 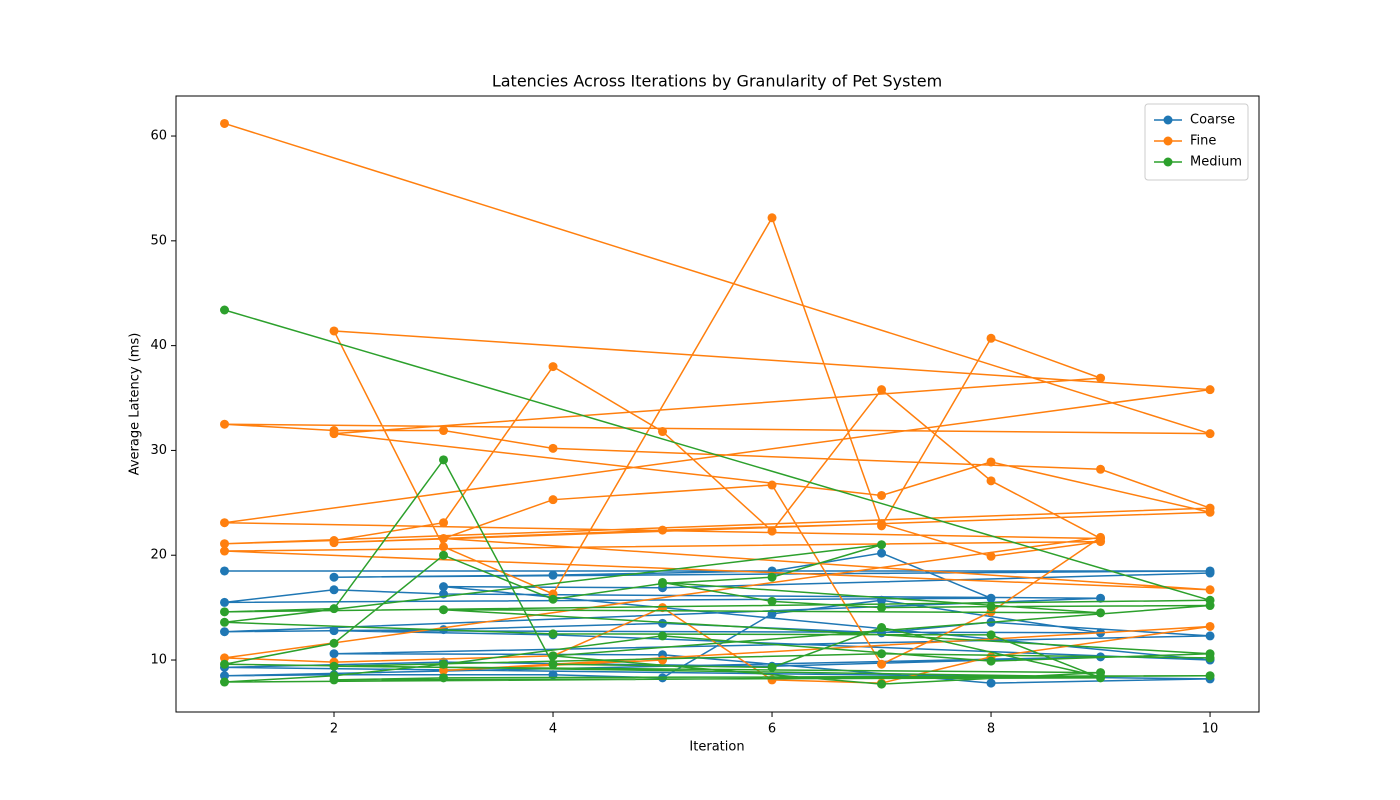 What do you see at coordinates (1212, 120) in the screenshot?
I see `legend-label: Coarse` at bounding box center [1212, 120].